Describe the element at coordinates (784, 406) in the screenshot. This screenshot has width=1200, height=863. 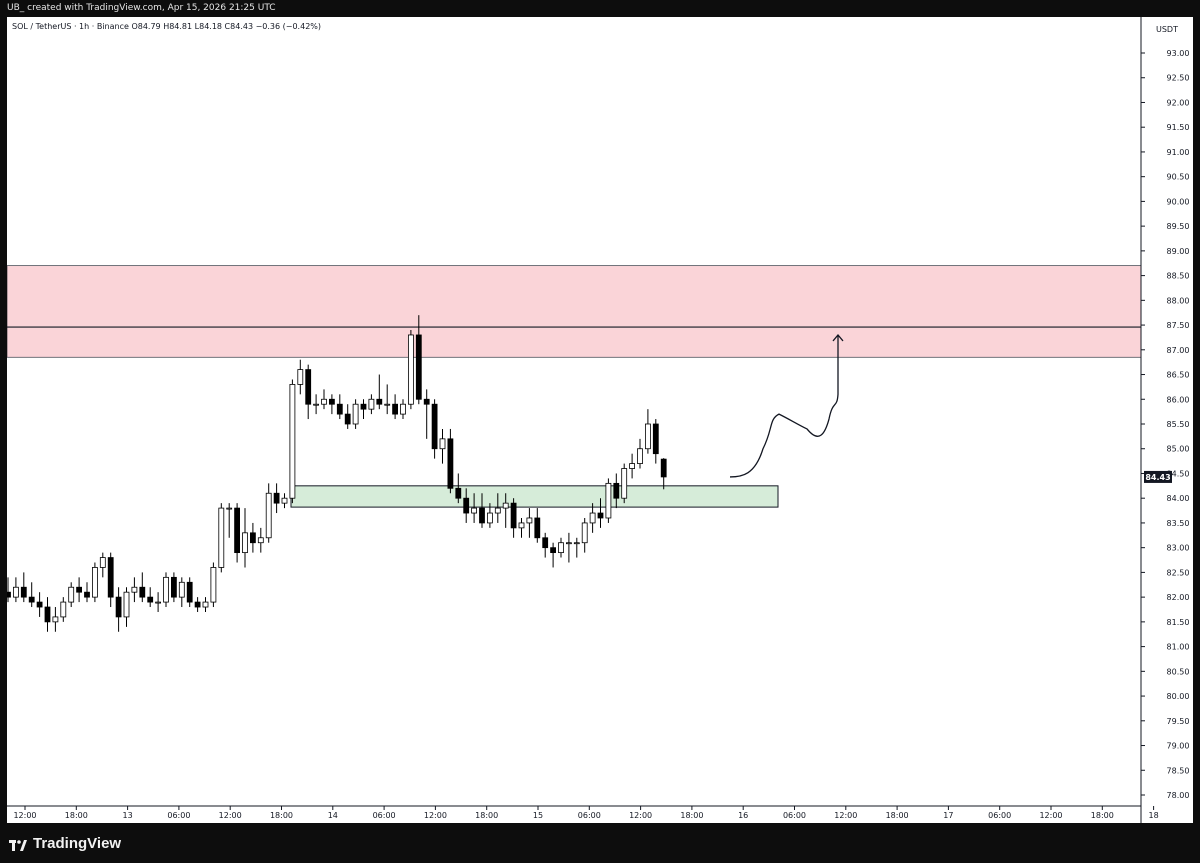
I see `projection-path` at that location.